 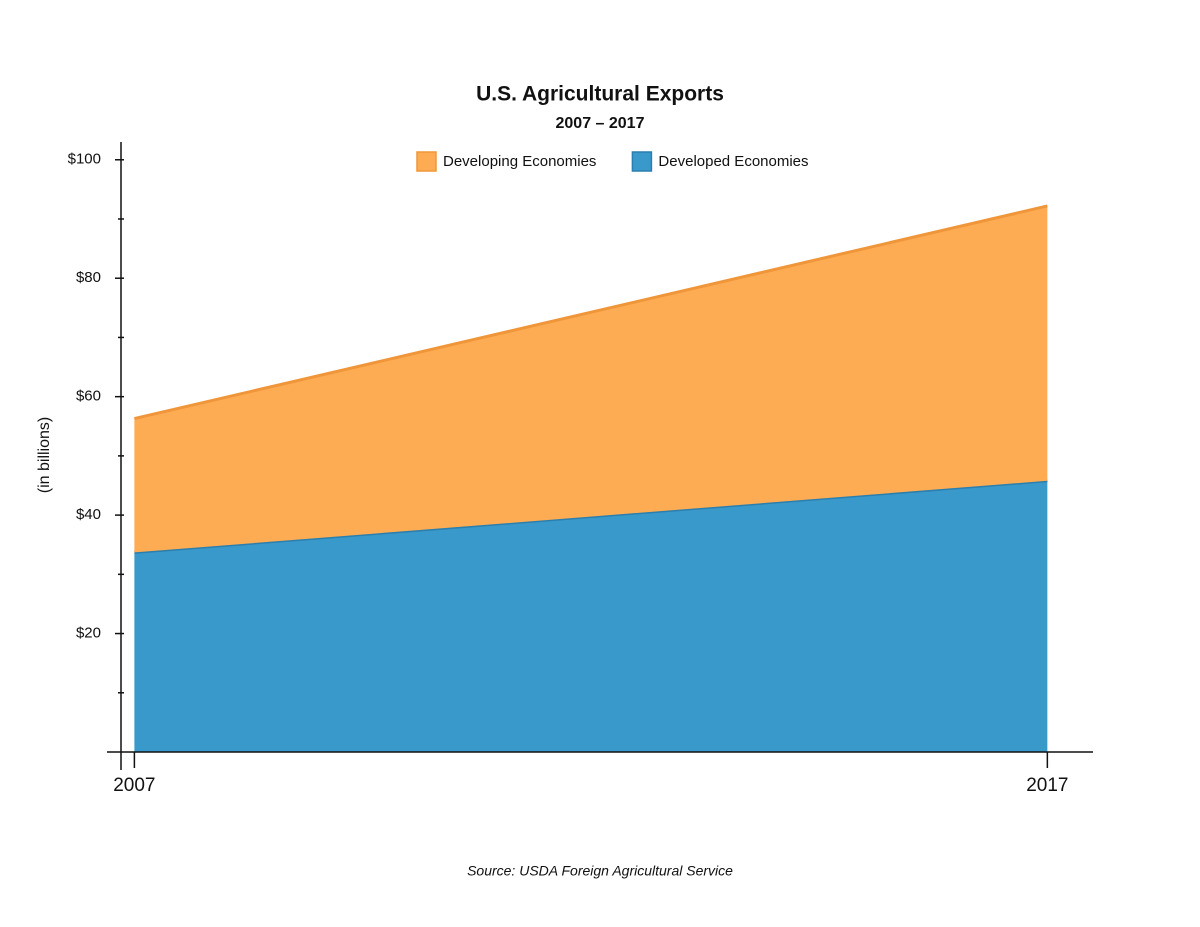 I want to click on chart-subtitle: 2007 – 2017, so click(x=600, y=123).